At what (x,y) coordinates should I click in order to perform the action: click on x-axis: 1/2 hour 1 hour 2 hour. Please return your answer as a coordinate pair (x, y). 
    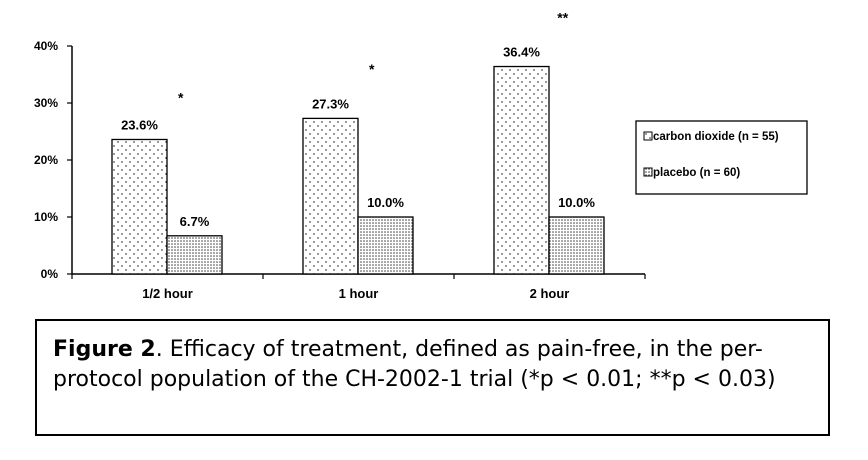
    Looking at the image, I should click on (358, 287).